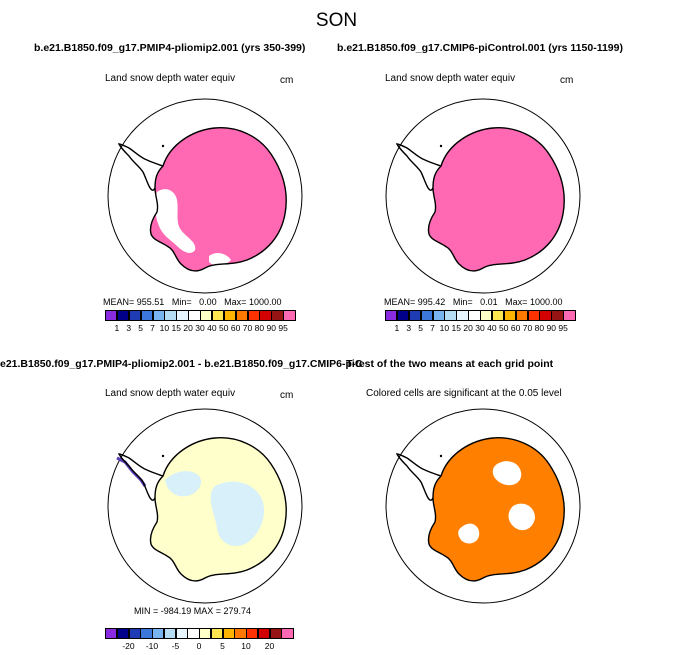 The width and height of the screenshot is (673, 655). Describe the element at coordinates (521, 517) in the screenshot. I see `not-significant-region` at that location.